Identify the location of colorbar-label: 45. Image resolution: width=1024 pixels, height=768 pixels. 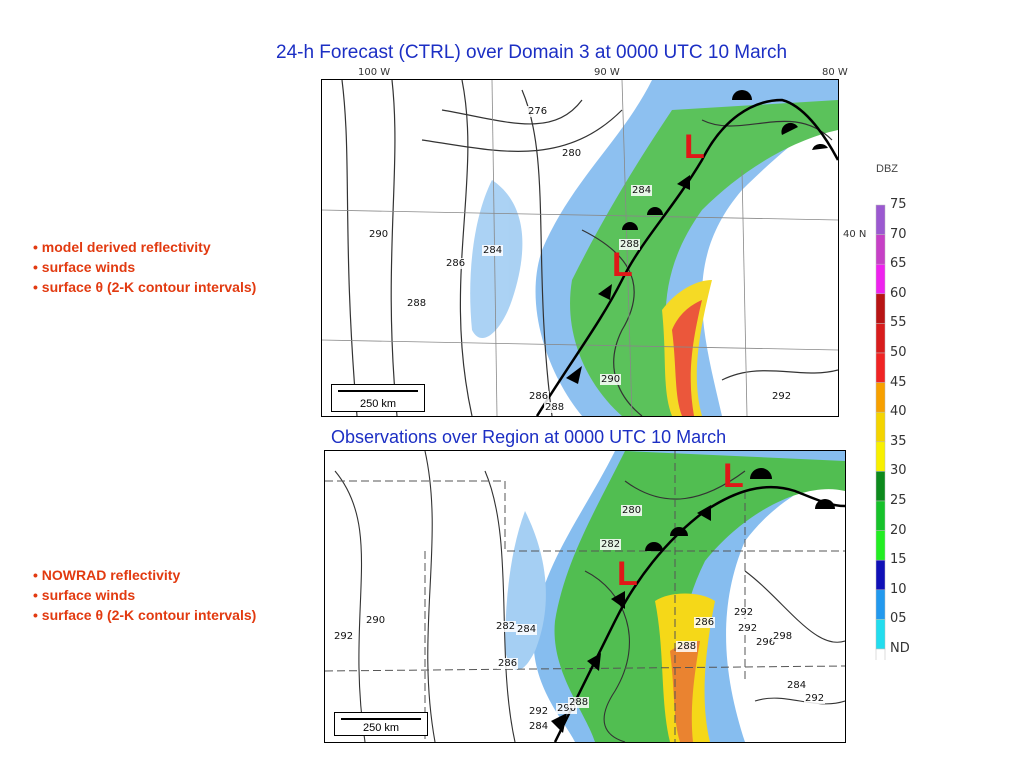
(898, 382).